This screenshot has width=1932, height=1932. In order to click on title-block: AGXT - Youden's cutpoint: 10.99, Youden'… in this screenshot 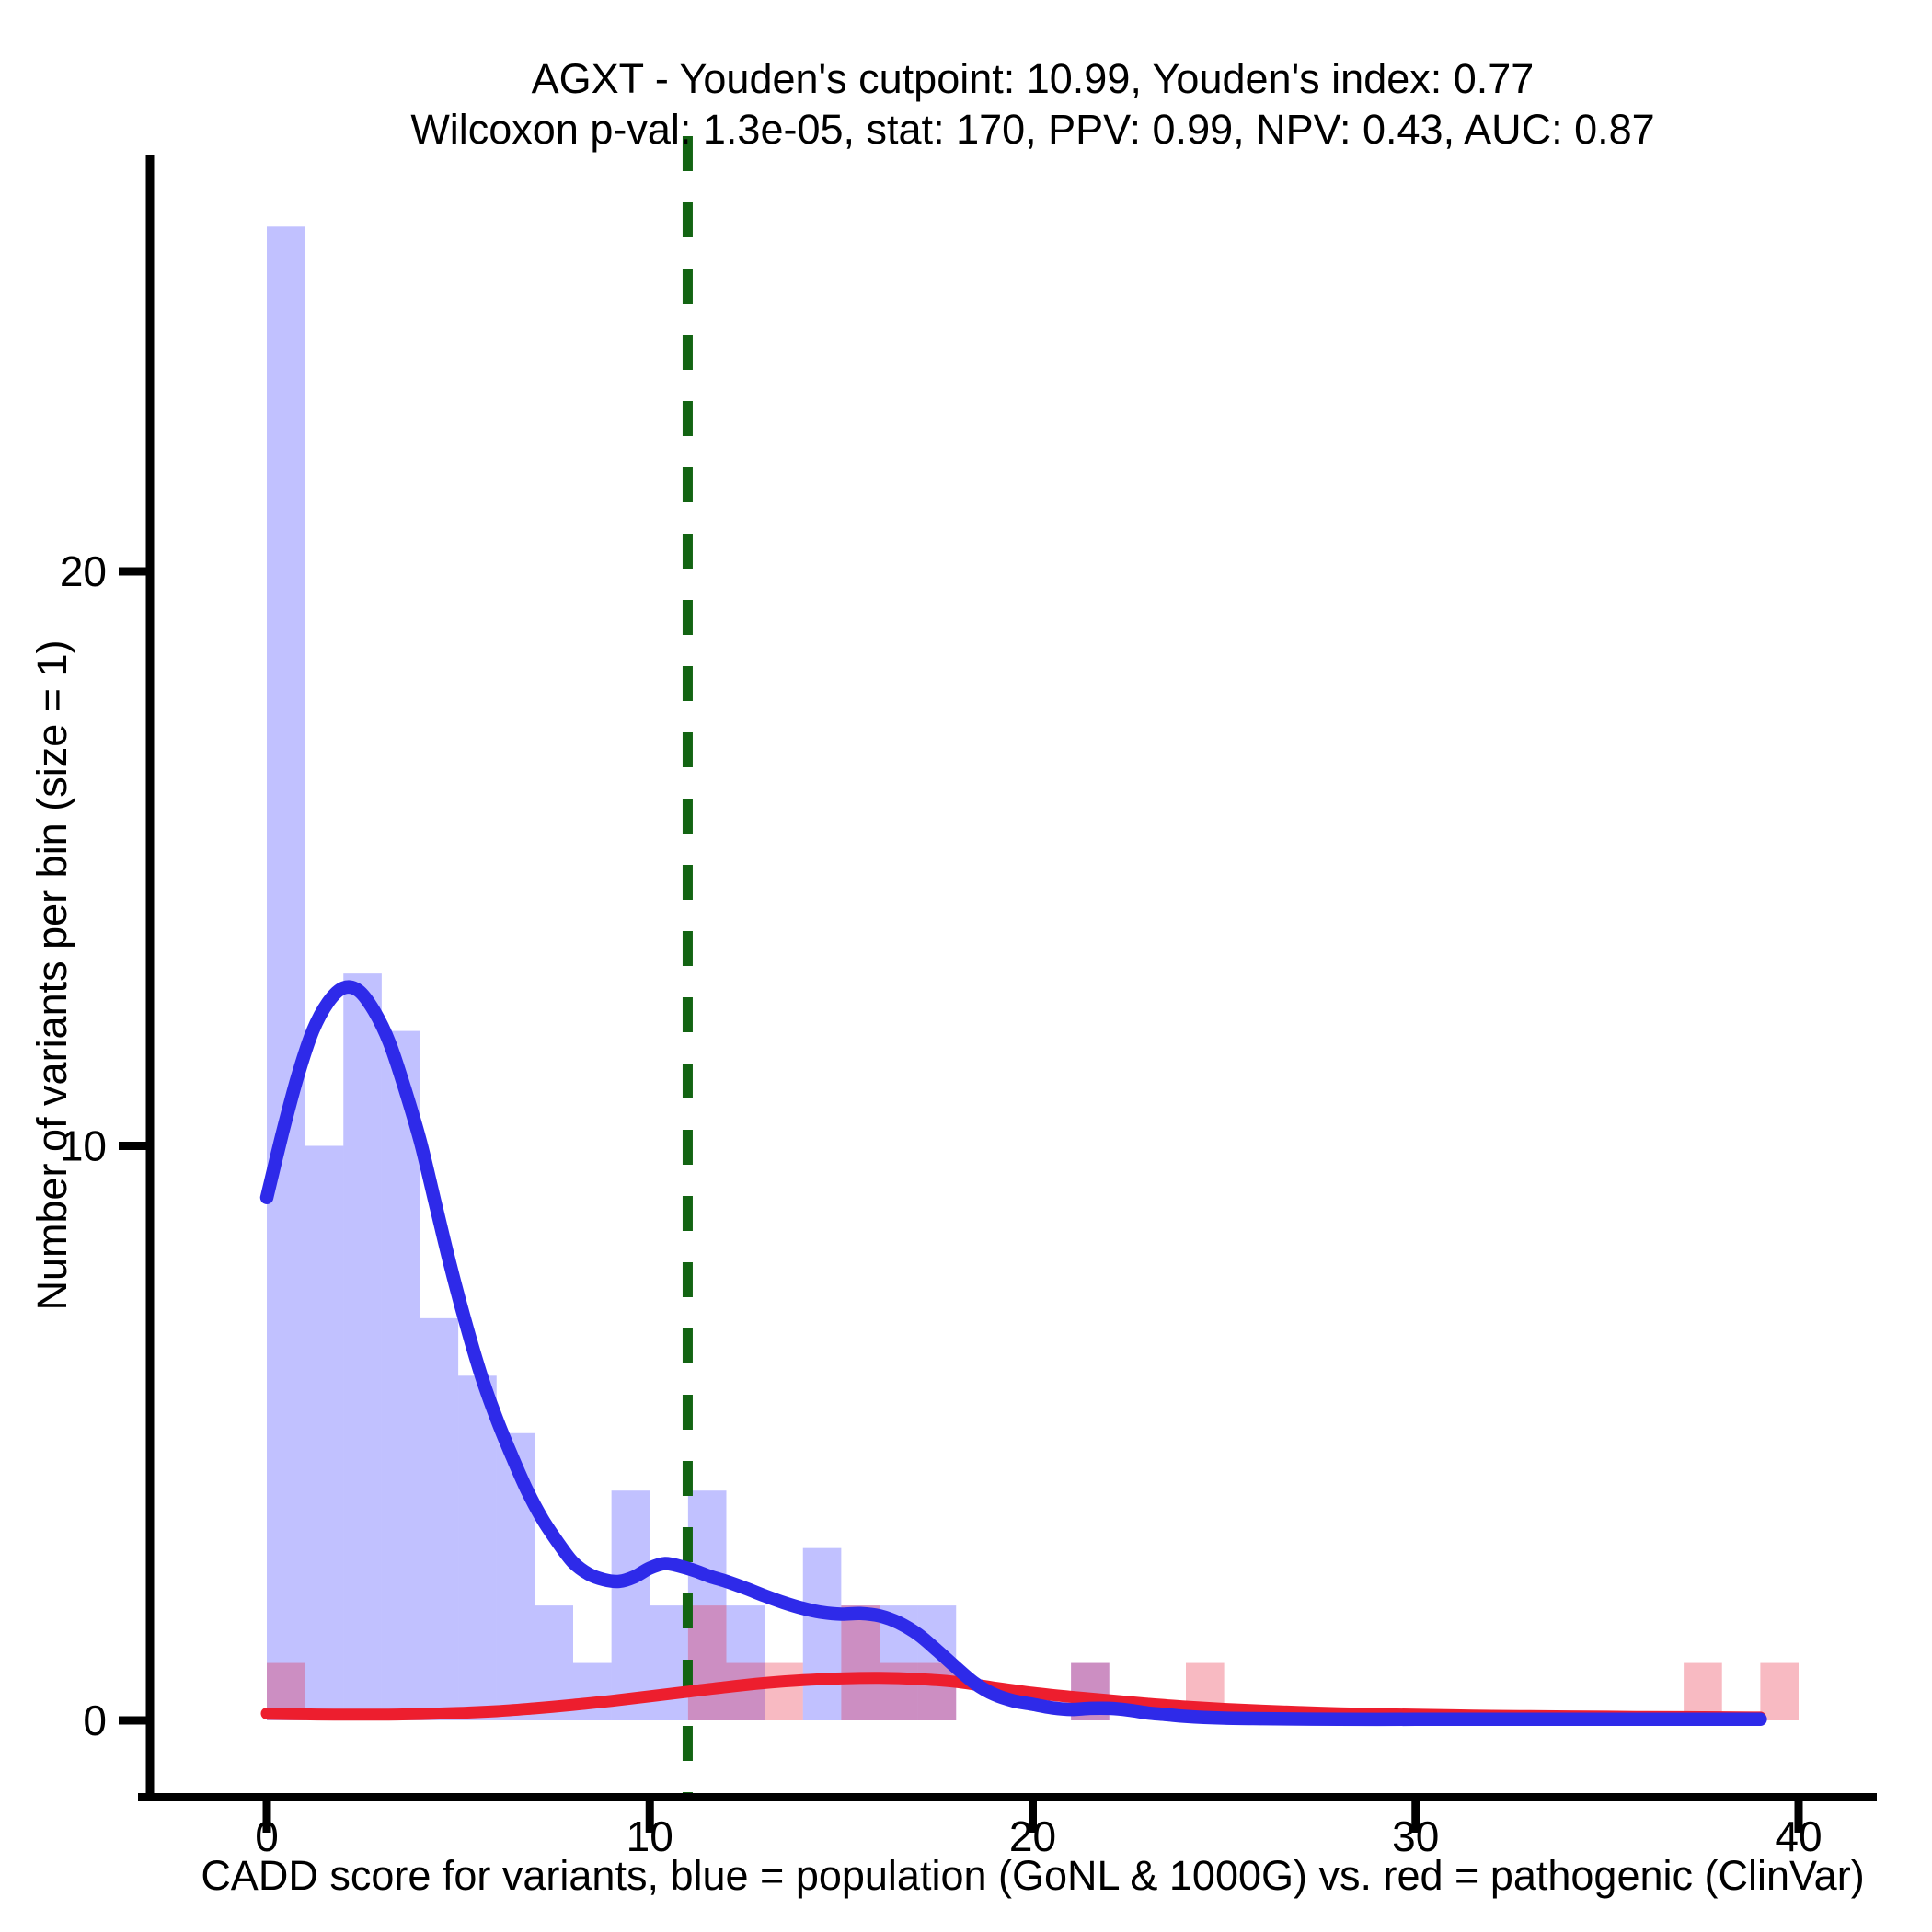, I will do `click(1032, 104)`.